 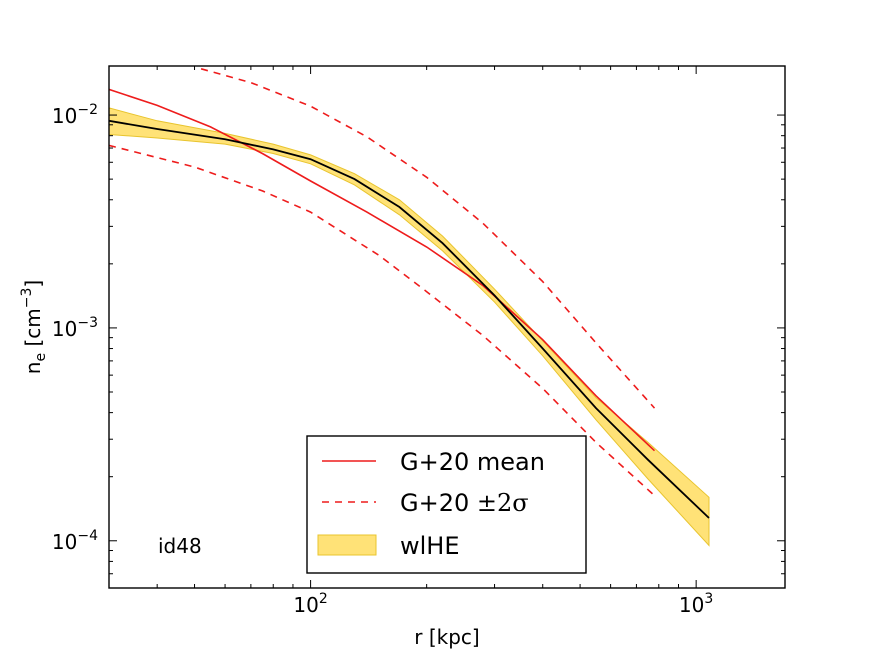 What do you see at coordinates (464, 503) in the screenshot?
I see `legend-label-2sigma: G+20 ±2σ` at bounding box center [464, 503].